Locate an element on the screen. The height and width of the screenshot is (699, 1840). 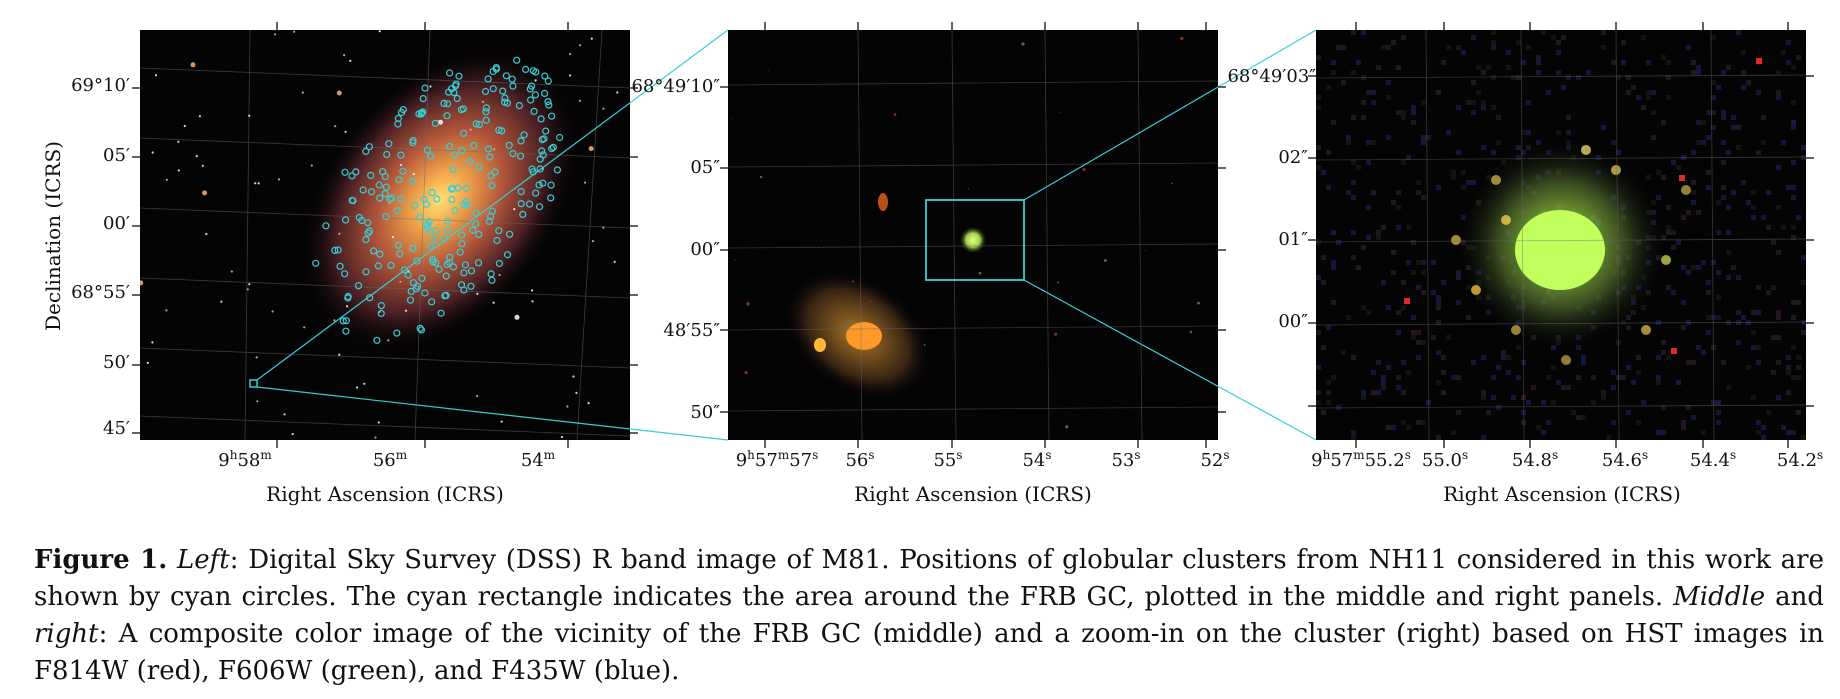
middle-ytick: 50″ is located at coordinates (705, 412).